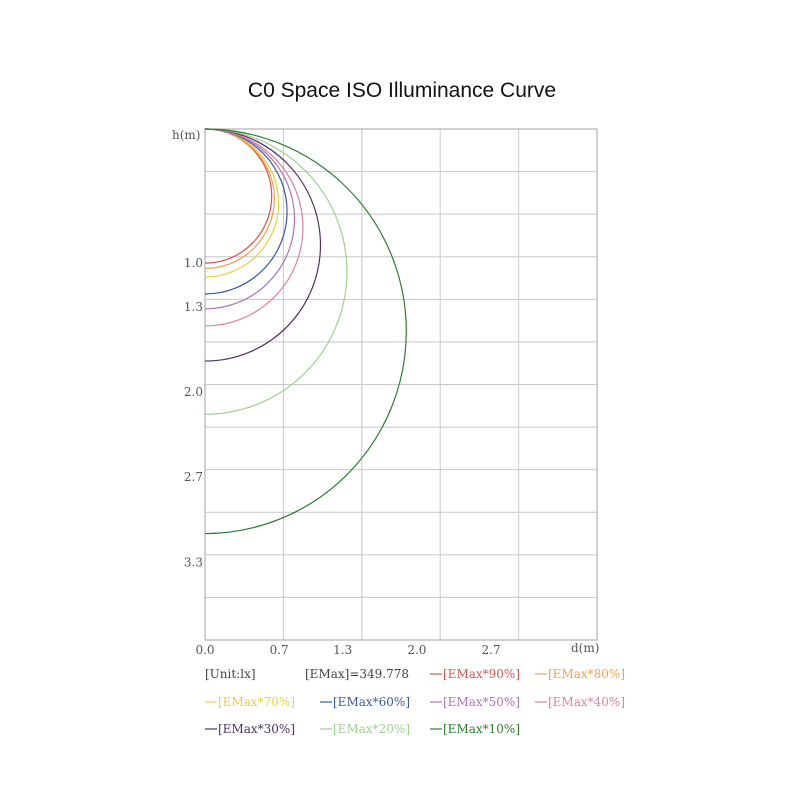  I want to click on x-tick-labels: 0.0 0.7 1.3 2.0 2.7, so click(347, 650).